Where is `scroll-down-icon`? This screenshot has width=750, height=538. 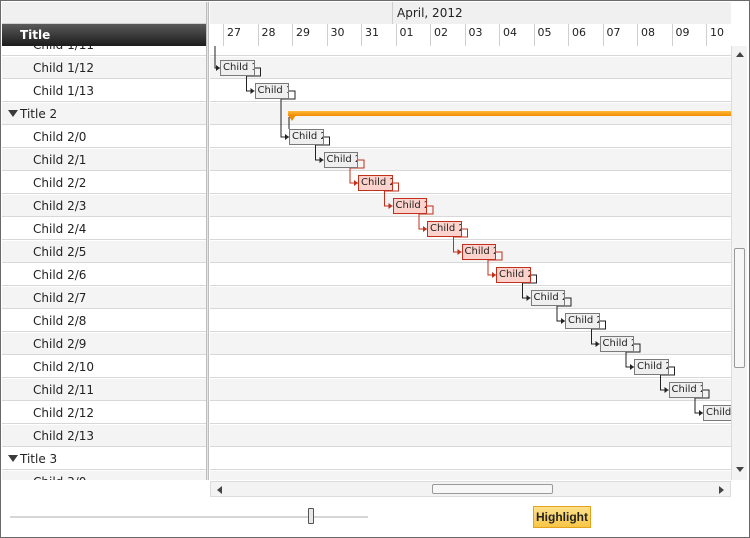 scroll-down-icon is located at coordinates (740, 469).